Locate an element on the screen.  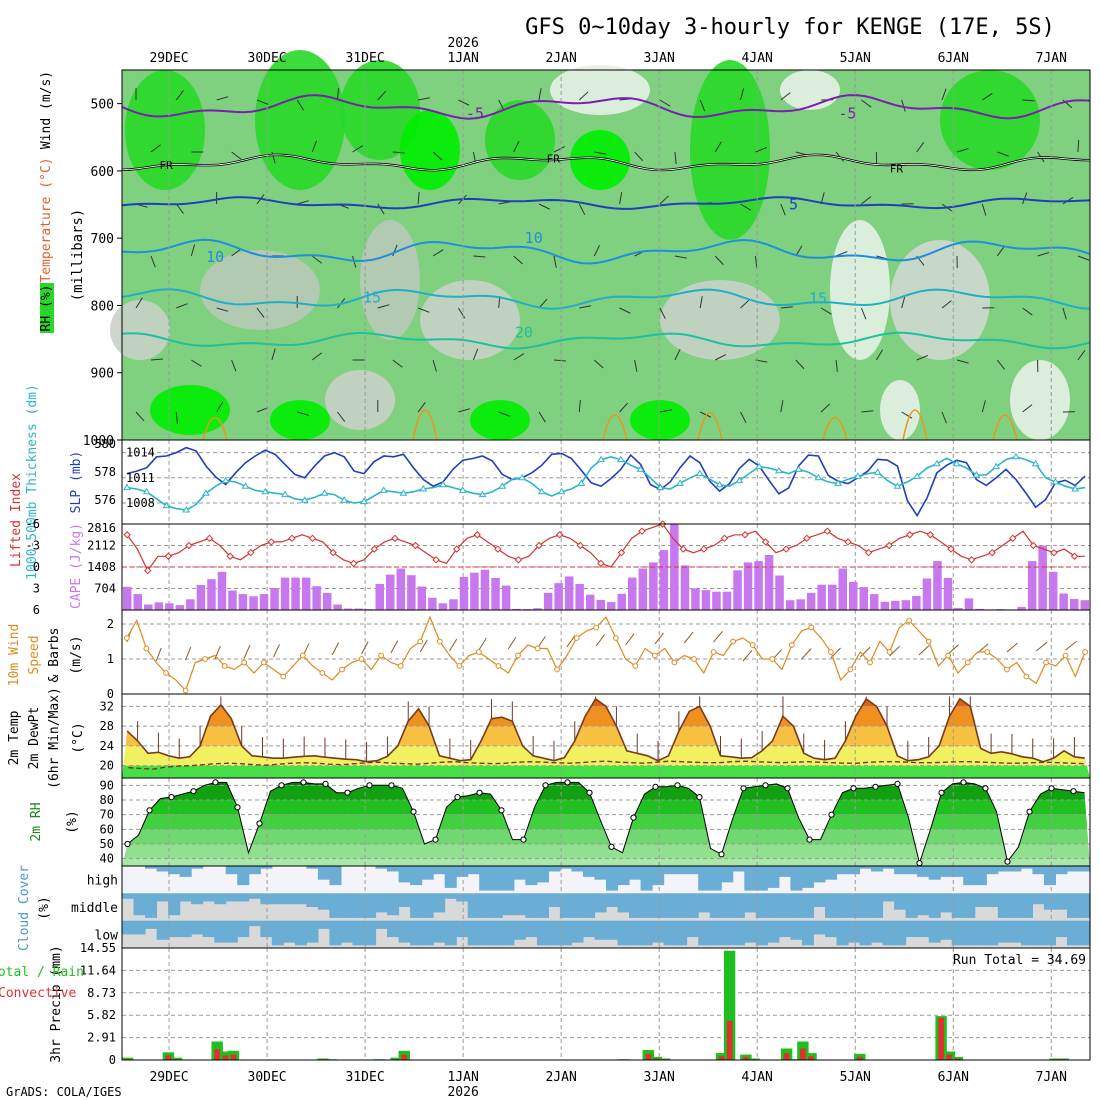
li-tick-label: -6 is located at coordinates (33, 524).